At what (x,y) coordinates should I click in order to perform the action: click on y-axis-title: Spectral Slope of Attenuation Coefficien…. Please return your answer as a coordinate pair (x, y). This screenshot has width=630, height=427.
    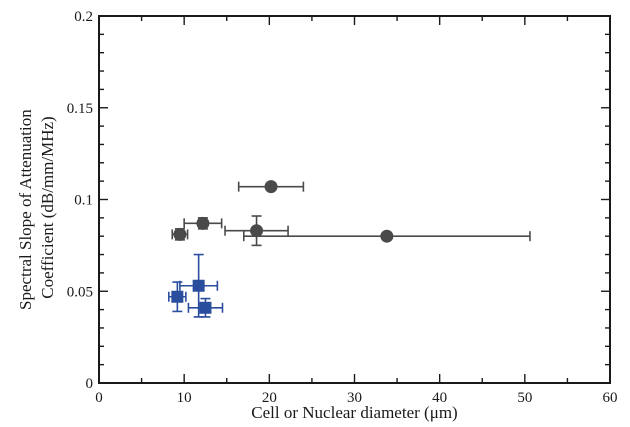
    Looking at the image, I should click on (36, 207).